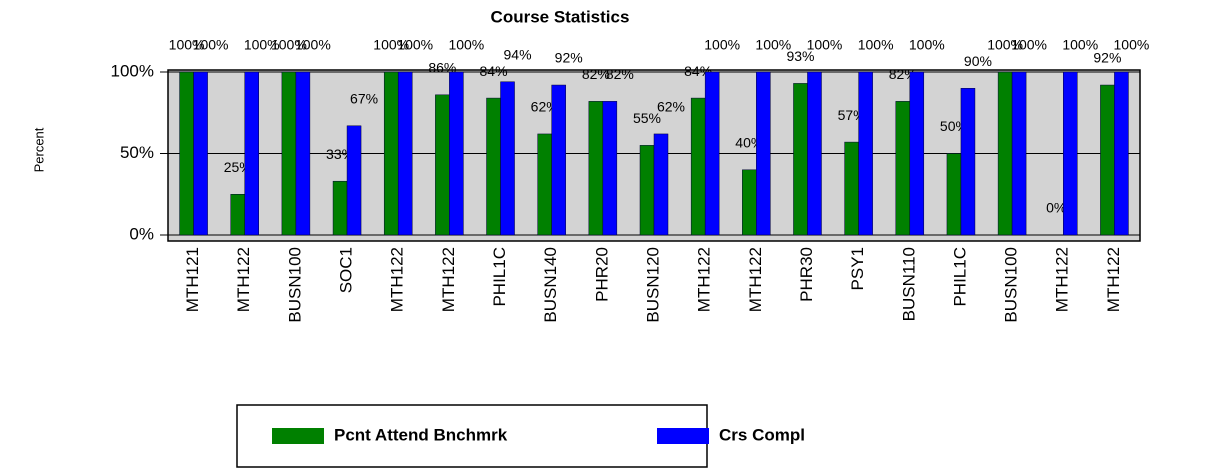 Image resolution: width=1215 pixels, height=472 pixels. Describe the element at coordinates (800, 56) in the screenshot. I see `data-label: 93%` at that location.